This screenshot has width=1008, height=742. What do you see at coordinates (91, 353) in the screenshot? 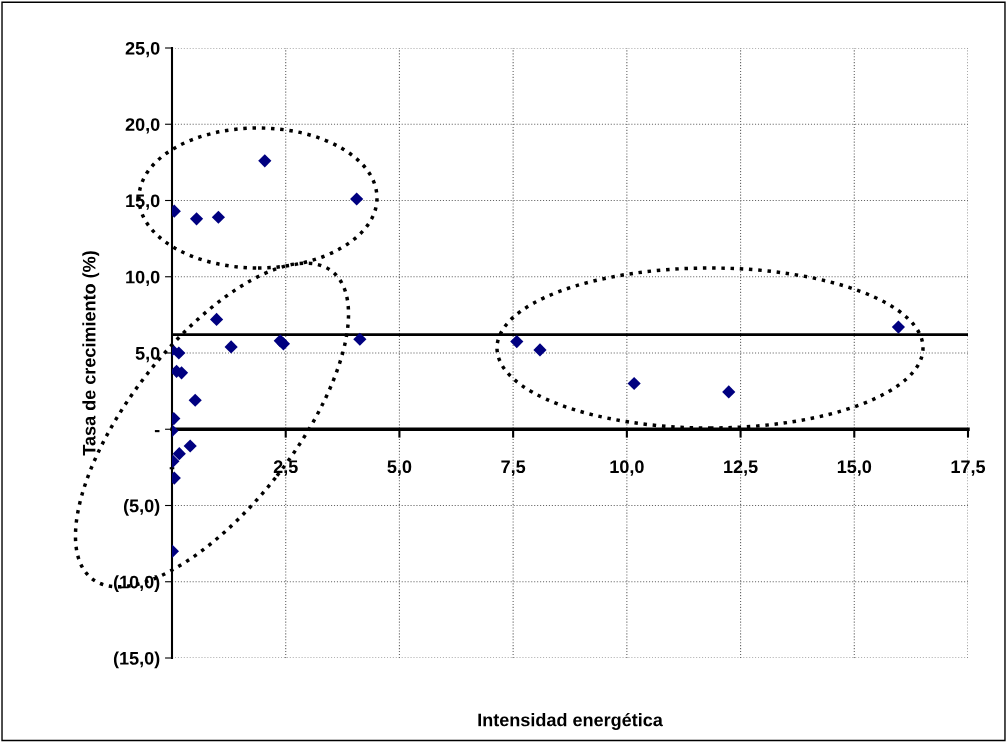
I see `y-axis-title: Tasa de crecimiento (%)` at bounding box center [91, 353].